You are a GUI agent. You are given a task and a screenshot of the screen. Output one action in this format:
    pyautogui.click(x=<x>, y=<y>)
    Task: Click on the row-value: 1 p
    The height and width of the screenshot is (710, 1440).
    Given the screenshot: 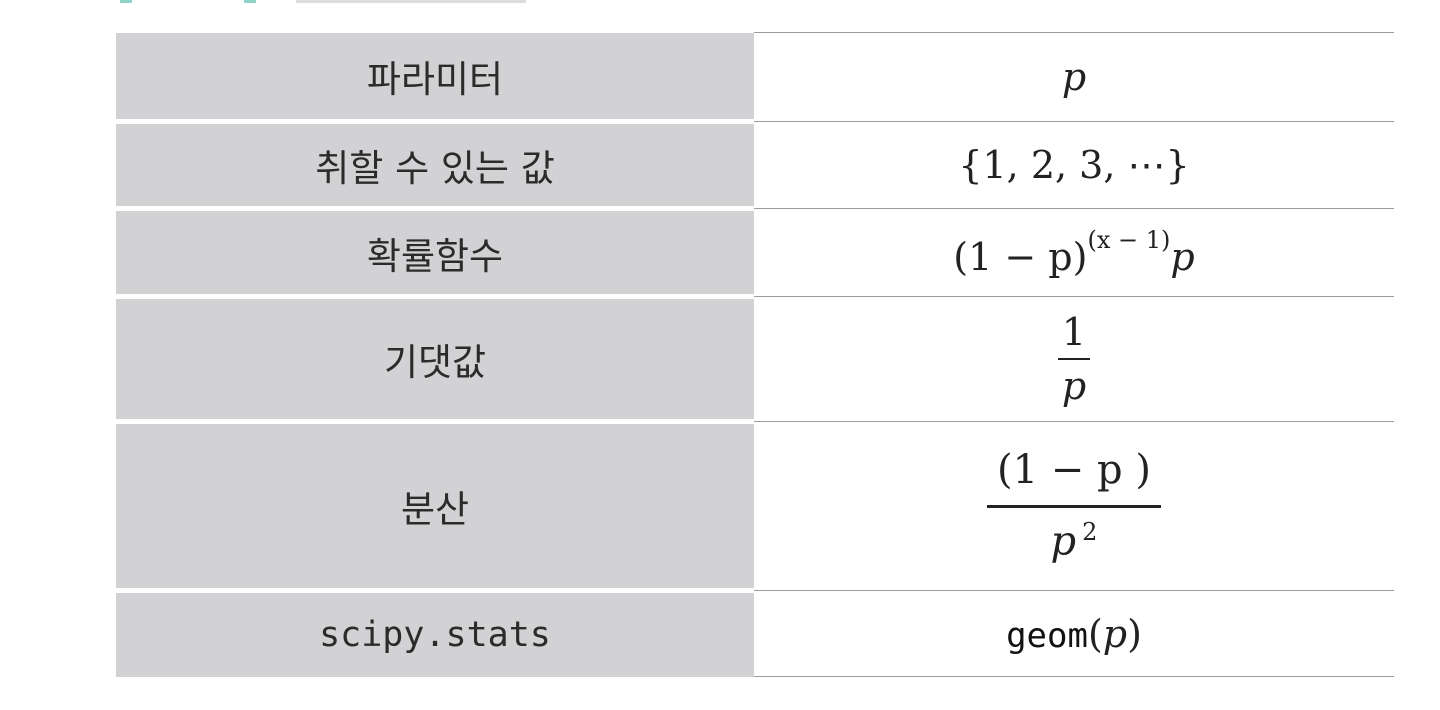 What is the action you would take?
    pyautogui.click(x=1074, y=359)
    